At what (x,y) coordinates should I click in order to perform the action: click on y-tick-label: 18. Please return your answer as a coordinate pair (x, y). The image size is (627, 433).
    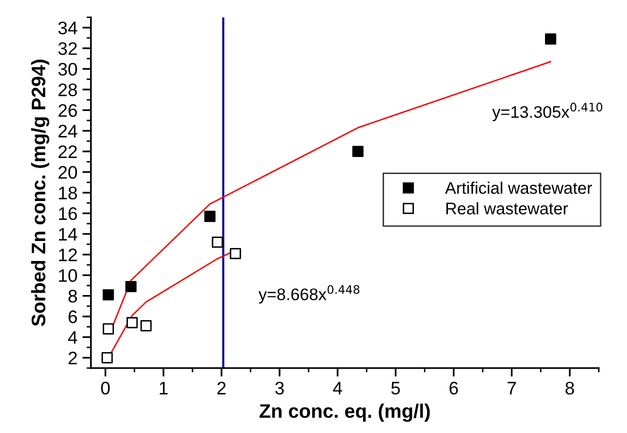
    Looking at the image, I should click on (68, 193).